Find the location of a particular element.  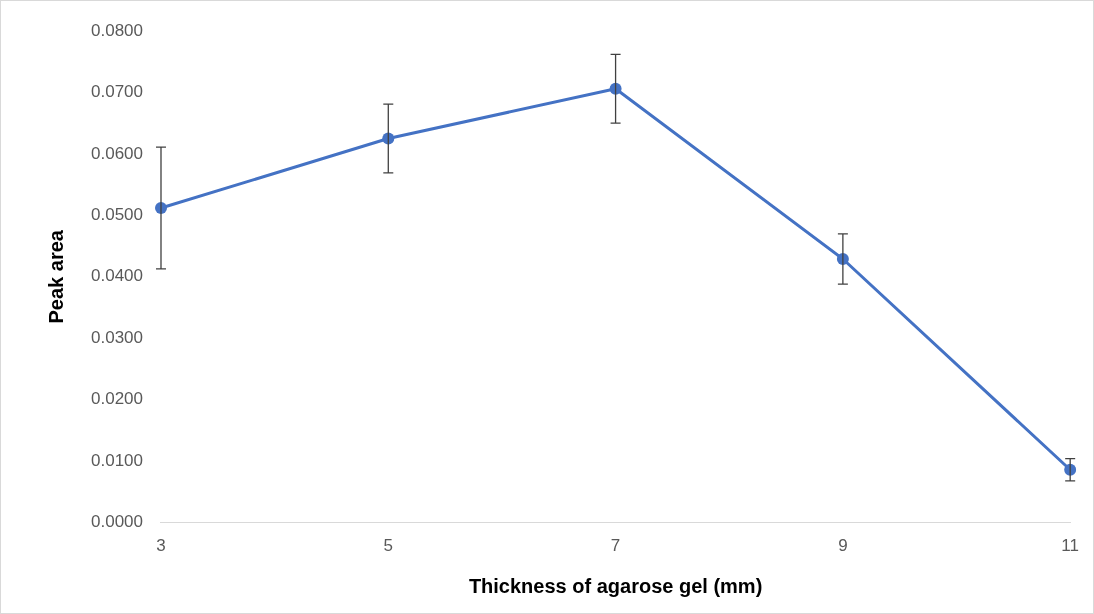

x-axis-title: Thickness of agarose gel (mm) is located at coordinates (615, 585).